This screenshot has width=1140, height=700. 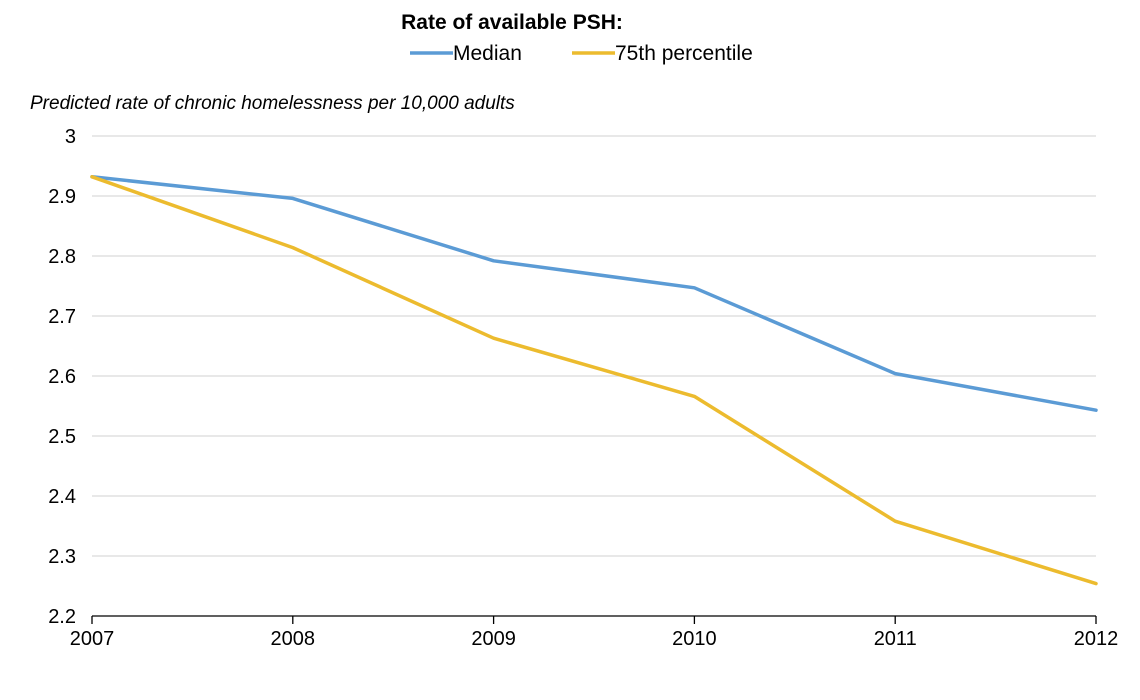 I want to click on y-tick-label: 2.9, so click(x=62, y=197).